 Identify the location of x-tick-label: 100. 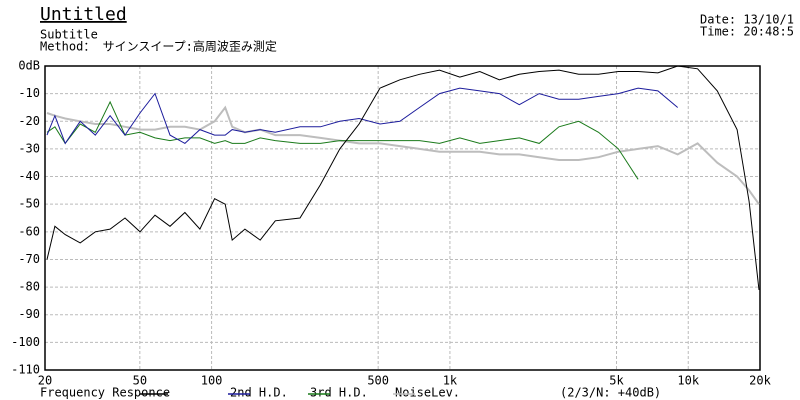
(212, 381).